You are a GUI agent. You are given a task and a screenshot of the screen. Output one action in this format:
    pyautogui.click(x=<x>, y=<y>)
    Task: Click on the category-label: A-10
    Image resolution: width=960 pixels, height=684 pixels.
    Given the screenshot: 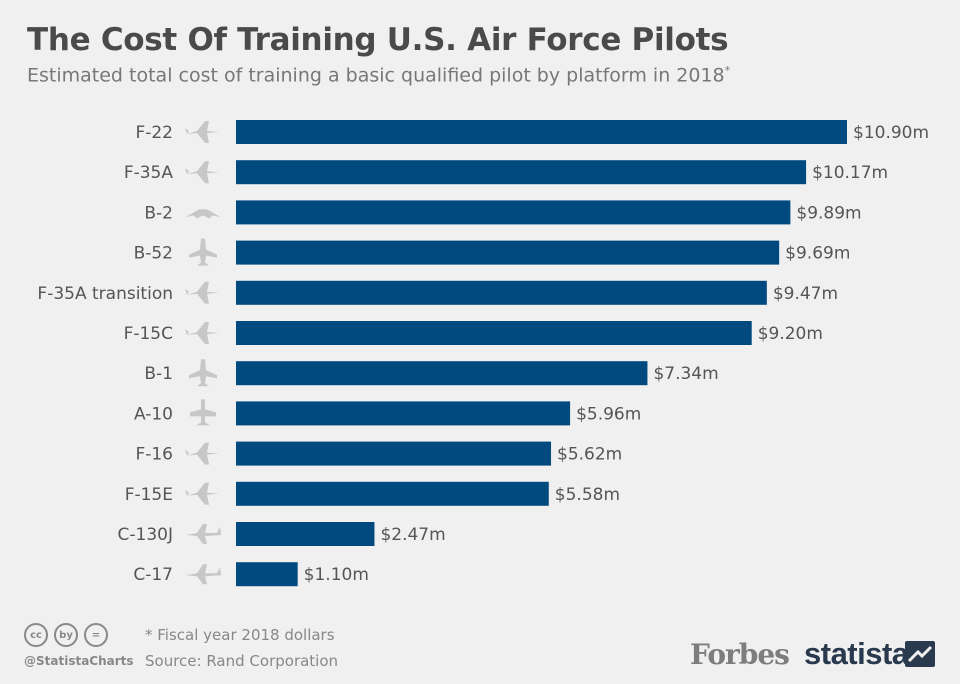 What is the action you would take?
    pyautogui.click(x=153, y=414)
    